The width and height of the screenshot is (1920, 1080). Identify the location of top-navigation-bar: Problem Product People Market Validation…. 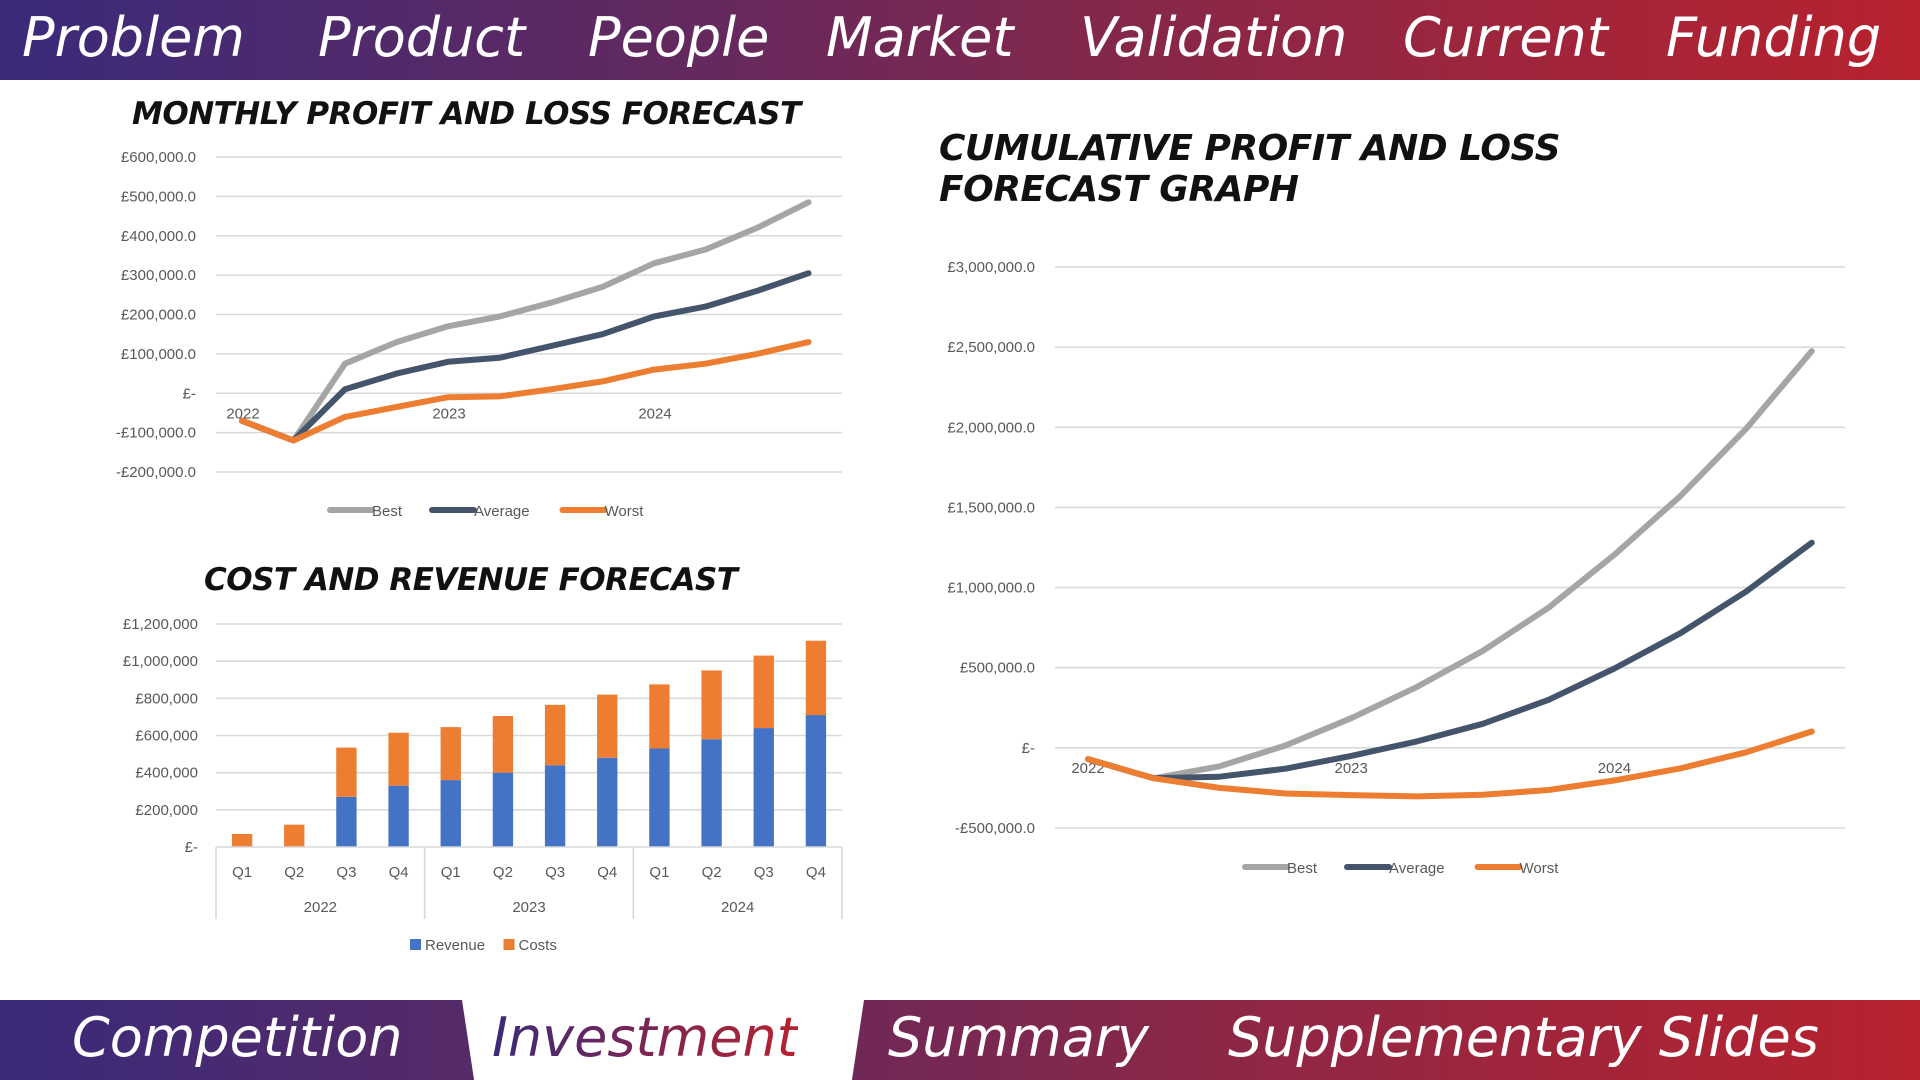
(960, 40).